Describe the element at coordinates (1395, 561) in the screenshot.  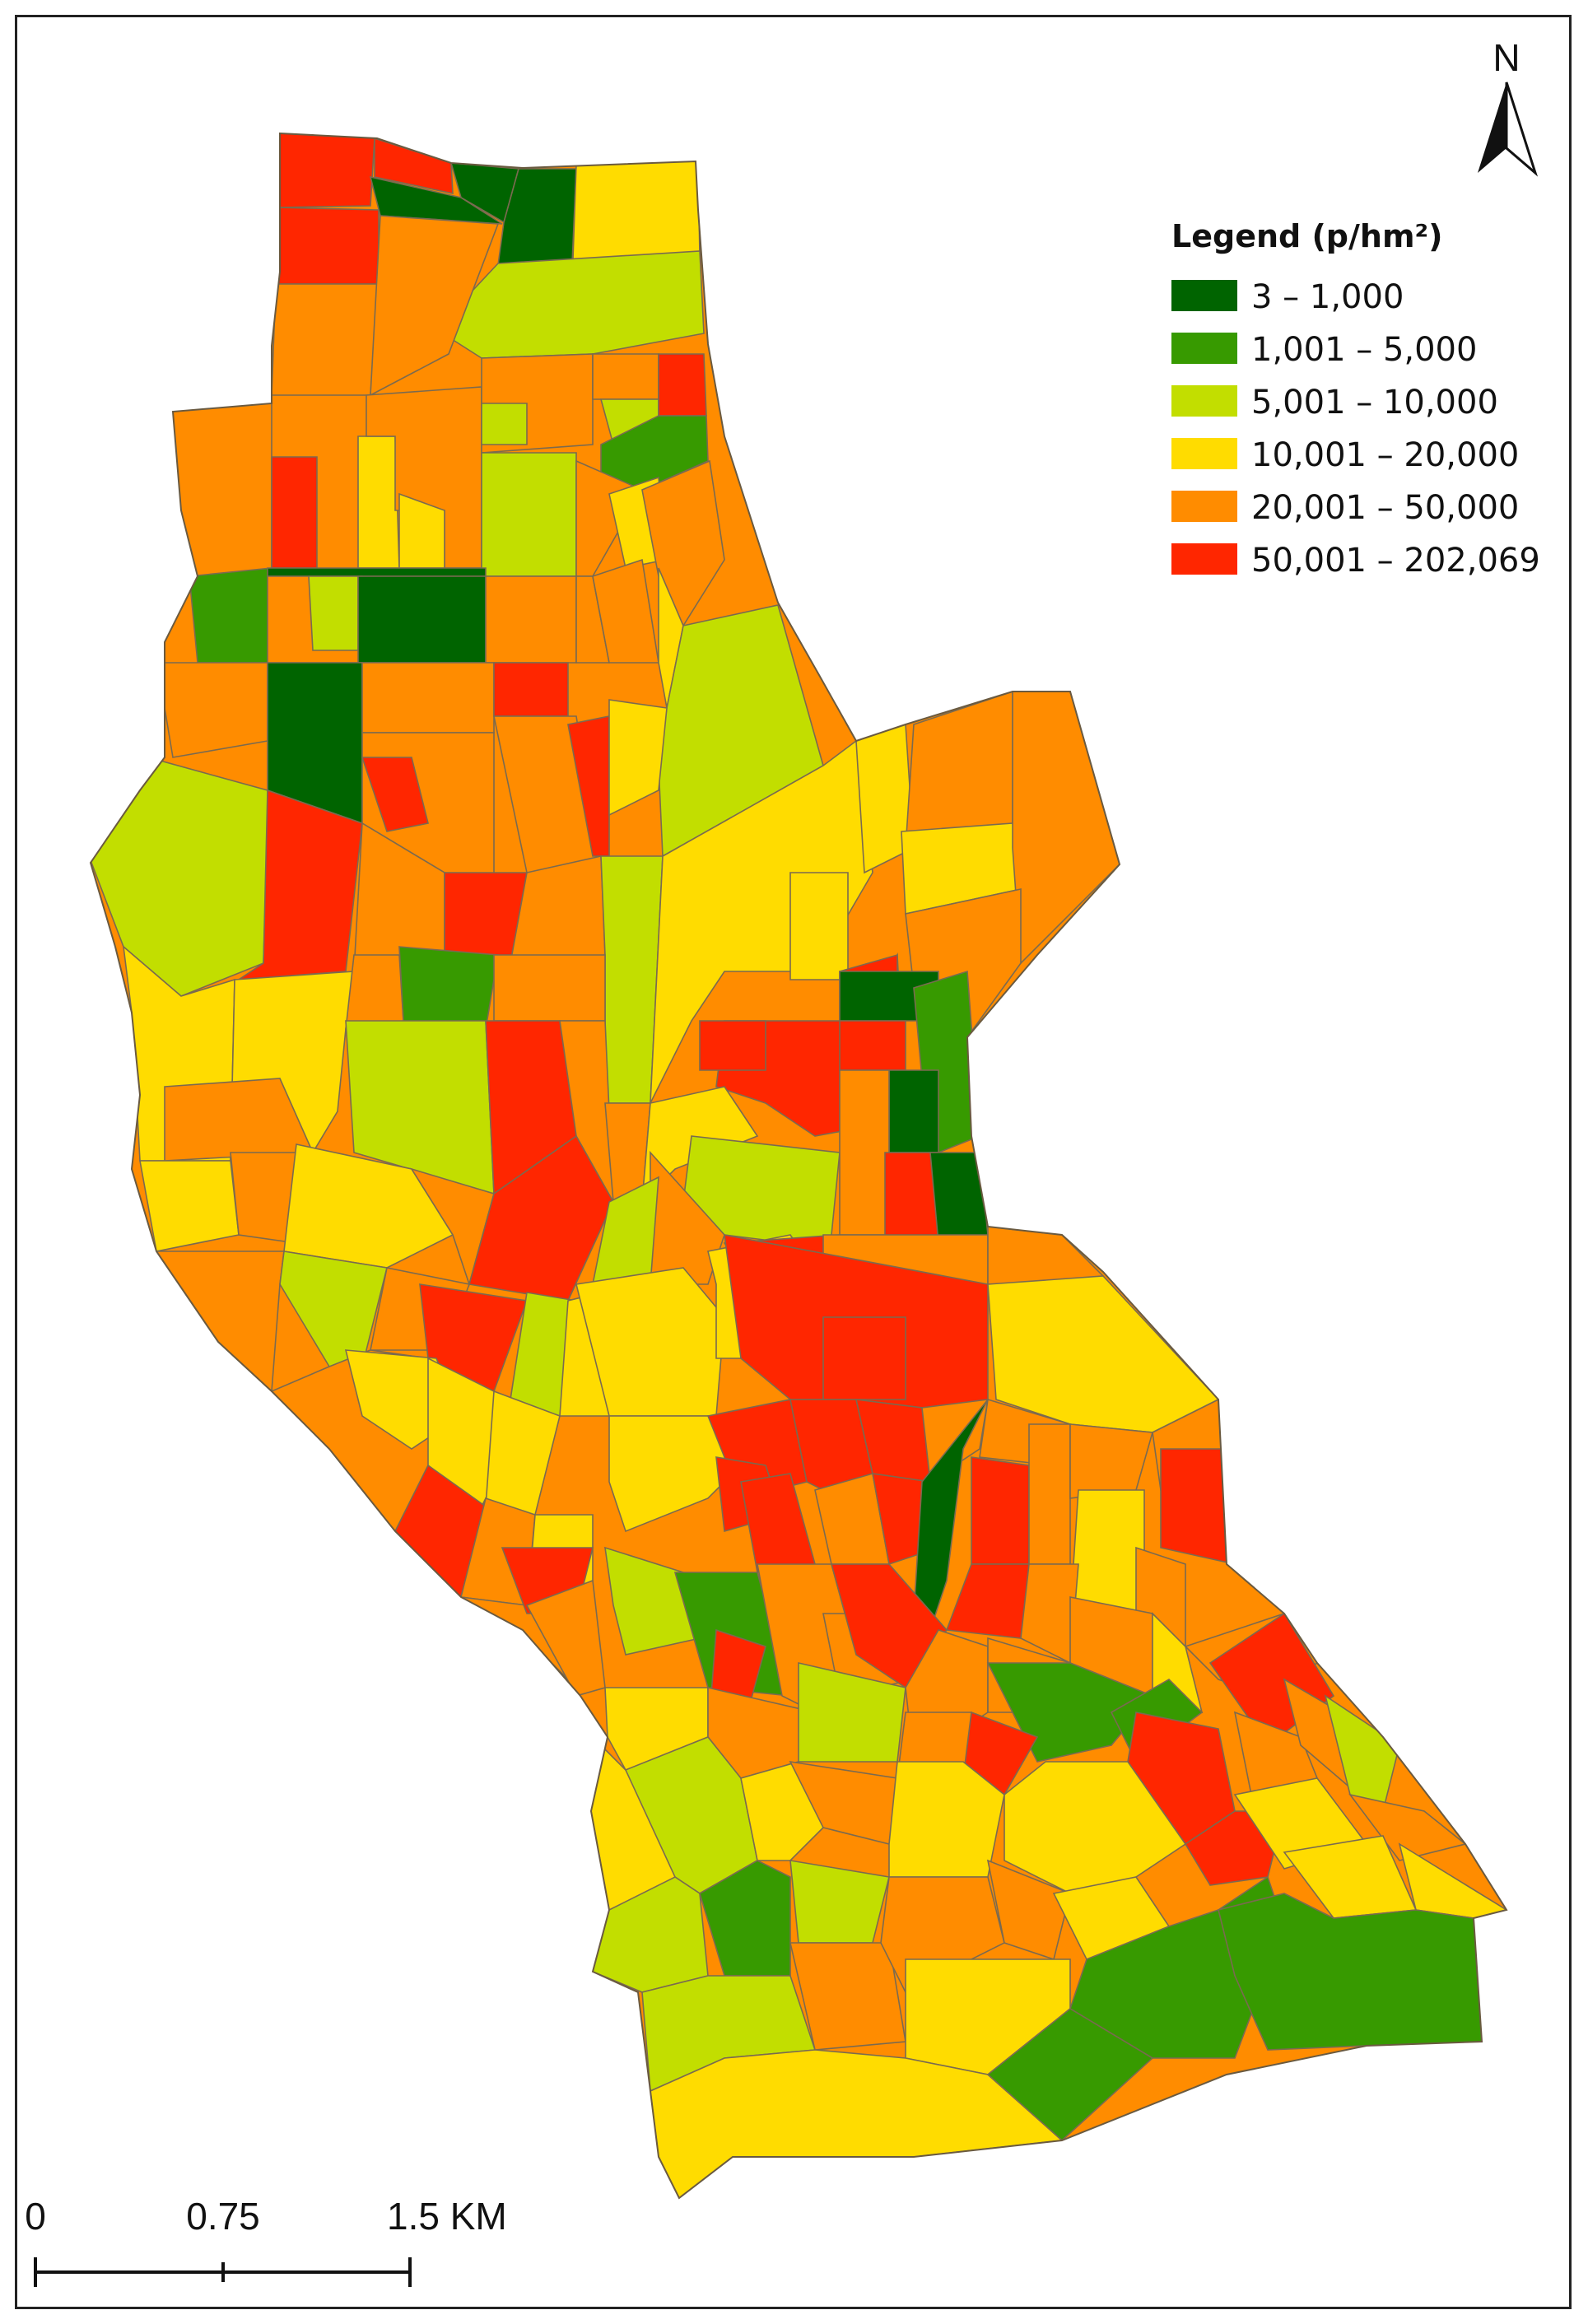
I see `legend-label-6: 50,001 – 202,069` at that location.